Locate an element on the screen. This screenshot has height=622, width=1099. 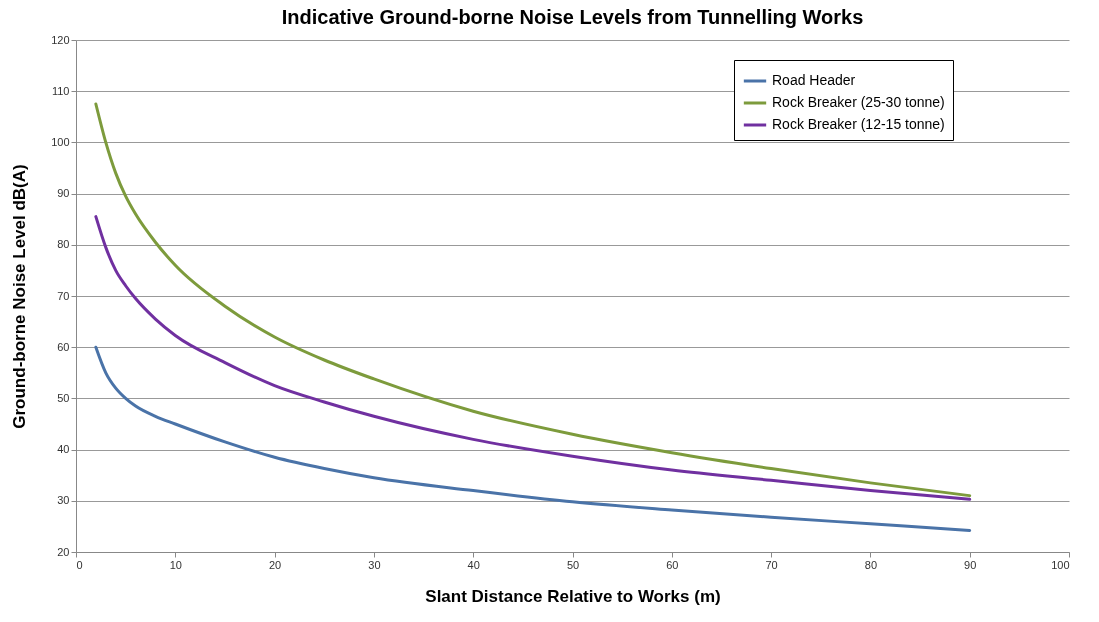
y-tick-label: 90 is located at coordinates (63, 193).